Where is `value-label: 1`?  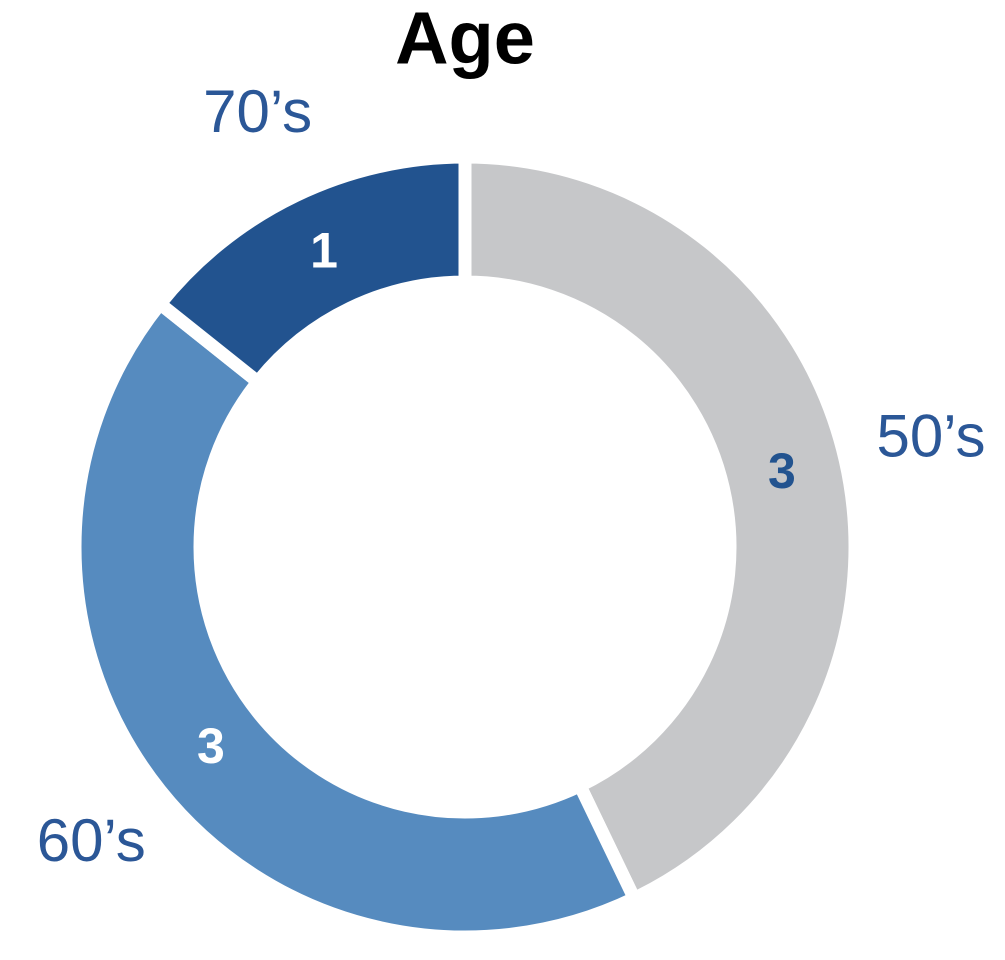 value-label: 1 is located at coordinates (324, 250).